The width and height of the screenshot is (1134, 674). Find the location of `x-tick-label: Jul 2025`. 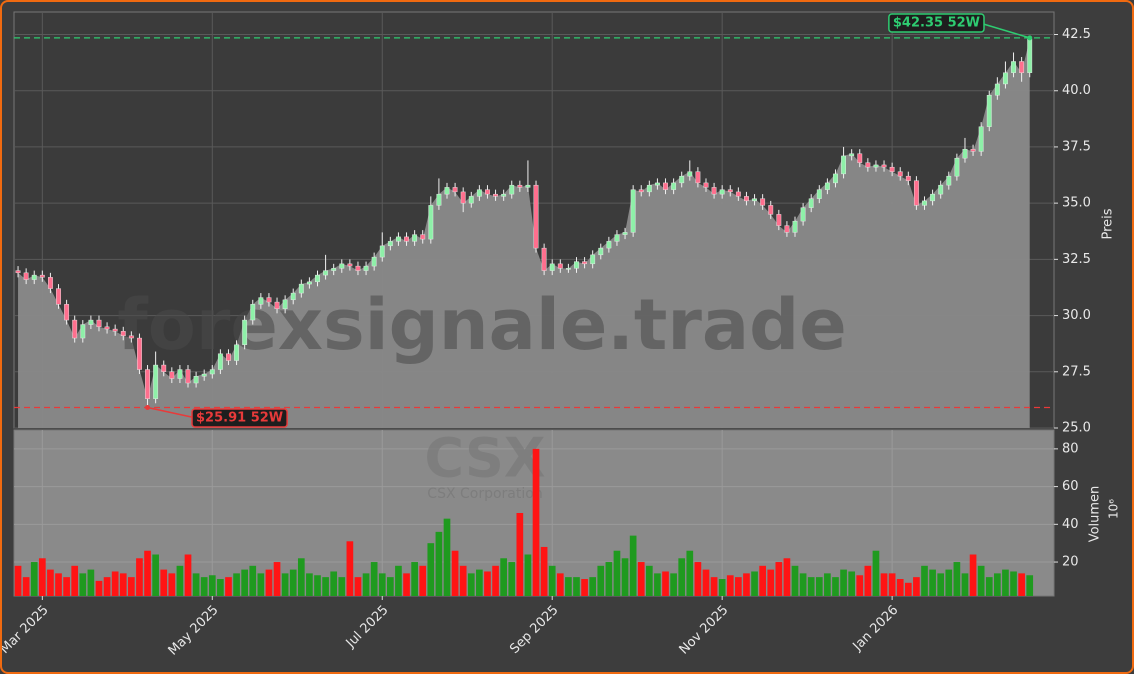

x-tick-label: Jul 2025 is located at coordinates (367, 627).